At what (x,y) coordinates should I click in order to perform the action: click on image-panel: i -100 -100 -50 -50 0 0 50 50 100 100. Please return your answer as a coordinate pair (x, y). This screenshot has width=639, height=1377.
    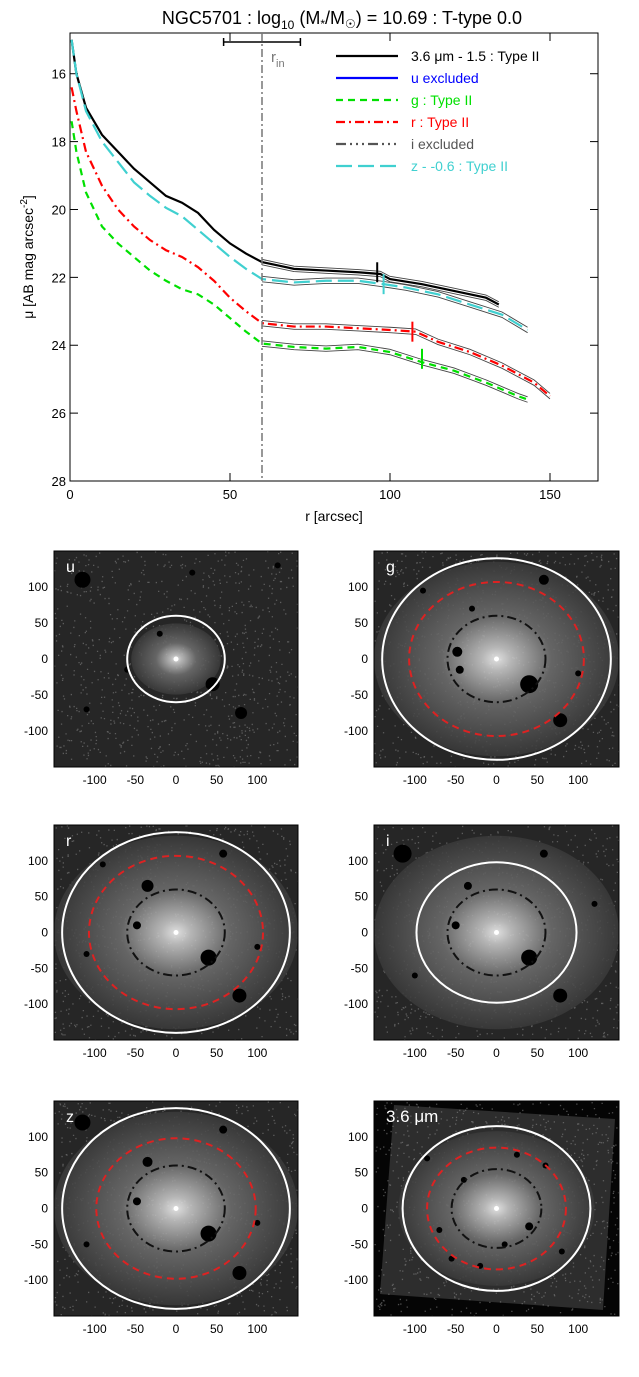
    Looking at the image, I should click on (482, 942).